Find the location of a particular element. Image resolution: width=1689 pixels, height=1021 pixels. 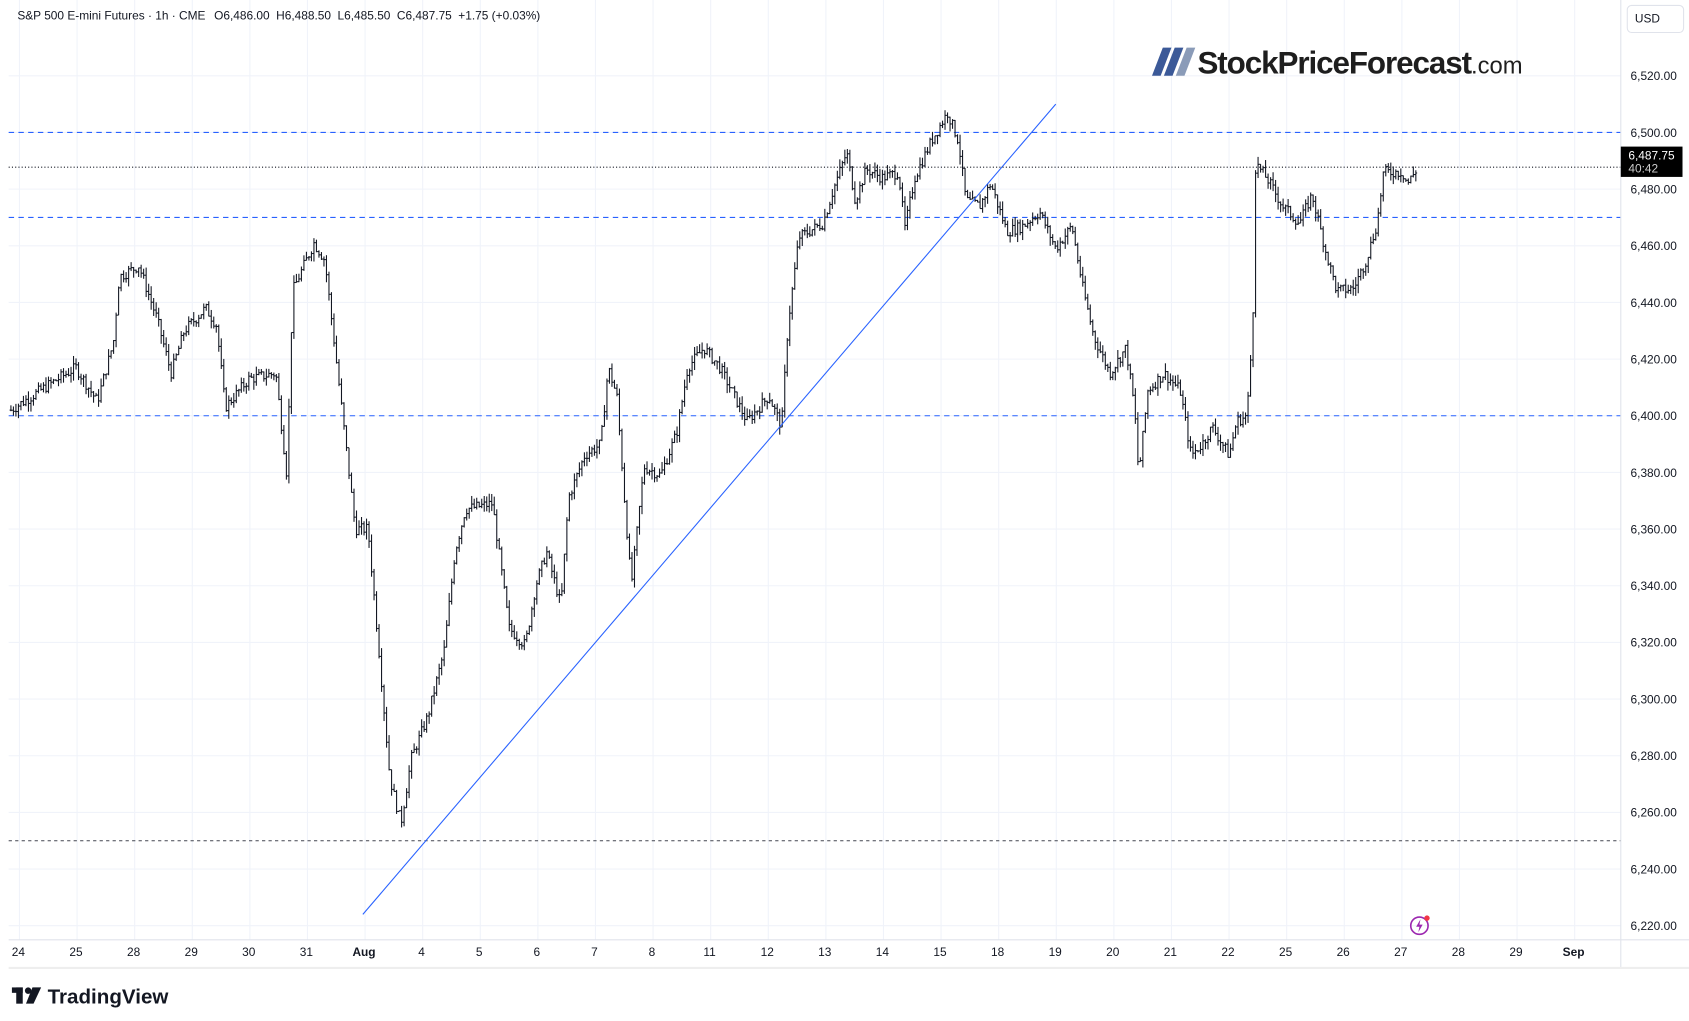

symbol-title: S&P 500 E-mini Futures · 1h · CME is located at coordinates (111, 15).